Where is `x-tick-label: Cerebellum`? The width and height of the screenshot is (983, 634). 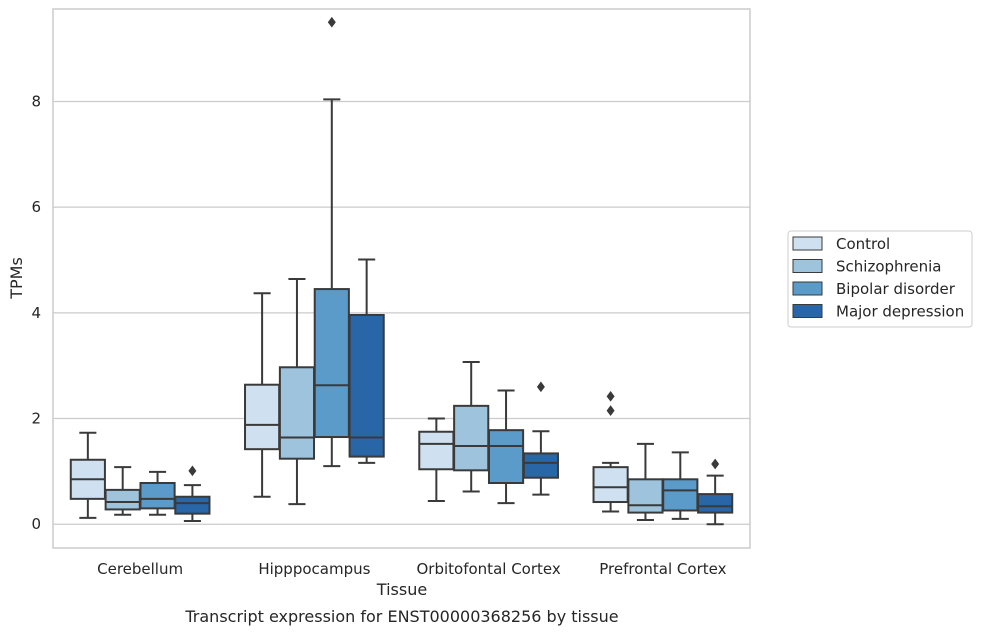
x-tick-label: Cerebellum is located at coordinates (140, 569).